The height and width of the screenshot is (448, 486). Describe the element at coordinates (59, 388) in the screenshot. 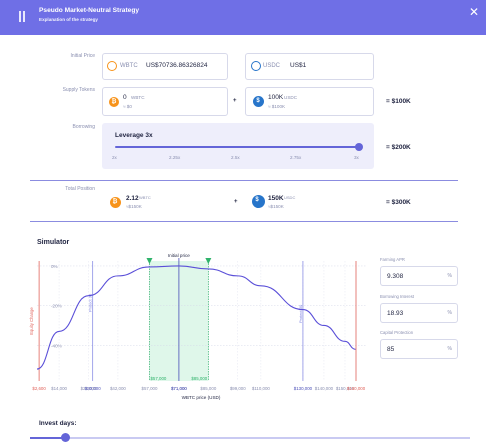

I see `x-tick-label: $14,000` at that location.